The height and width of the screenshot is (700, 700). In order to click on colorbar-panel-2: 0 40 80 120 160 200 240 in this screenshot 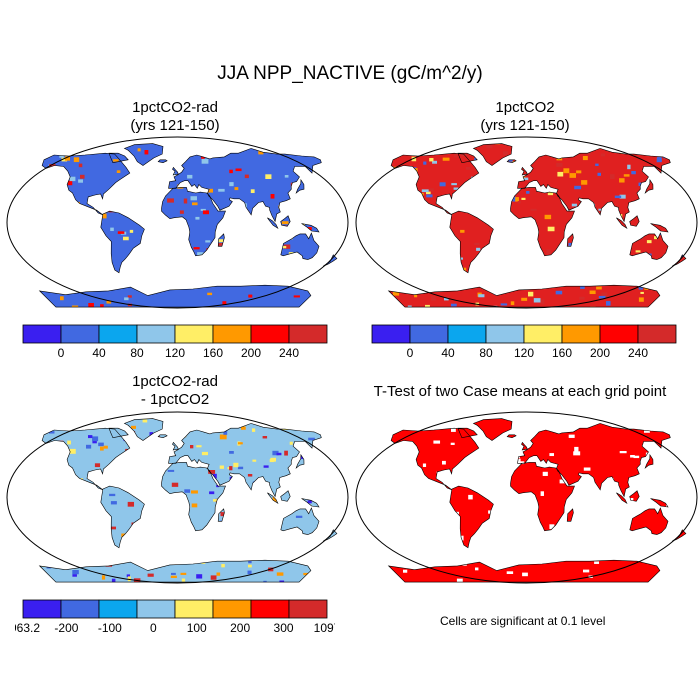, I will do `click(524, 342)`.